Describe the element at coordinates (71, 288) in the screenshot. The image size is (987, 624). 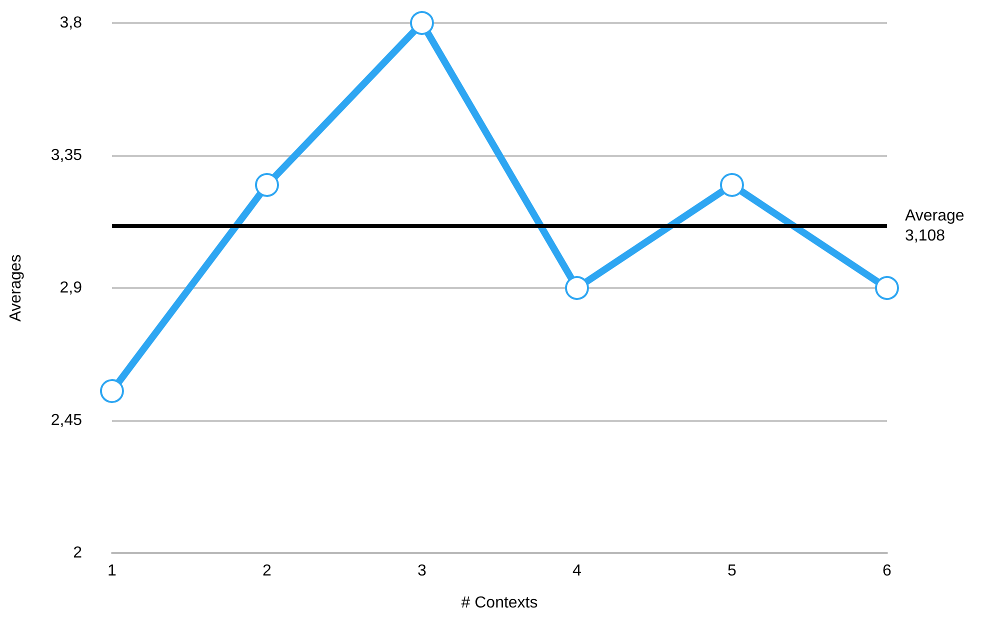
I see `y-tick-label: 2,9` at that location.